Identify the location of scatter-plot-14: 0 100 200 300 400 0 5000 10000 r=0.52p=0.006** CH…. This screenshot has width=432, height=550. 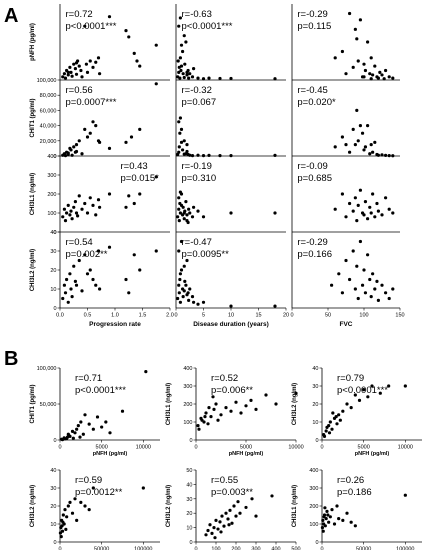
(235, 411).